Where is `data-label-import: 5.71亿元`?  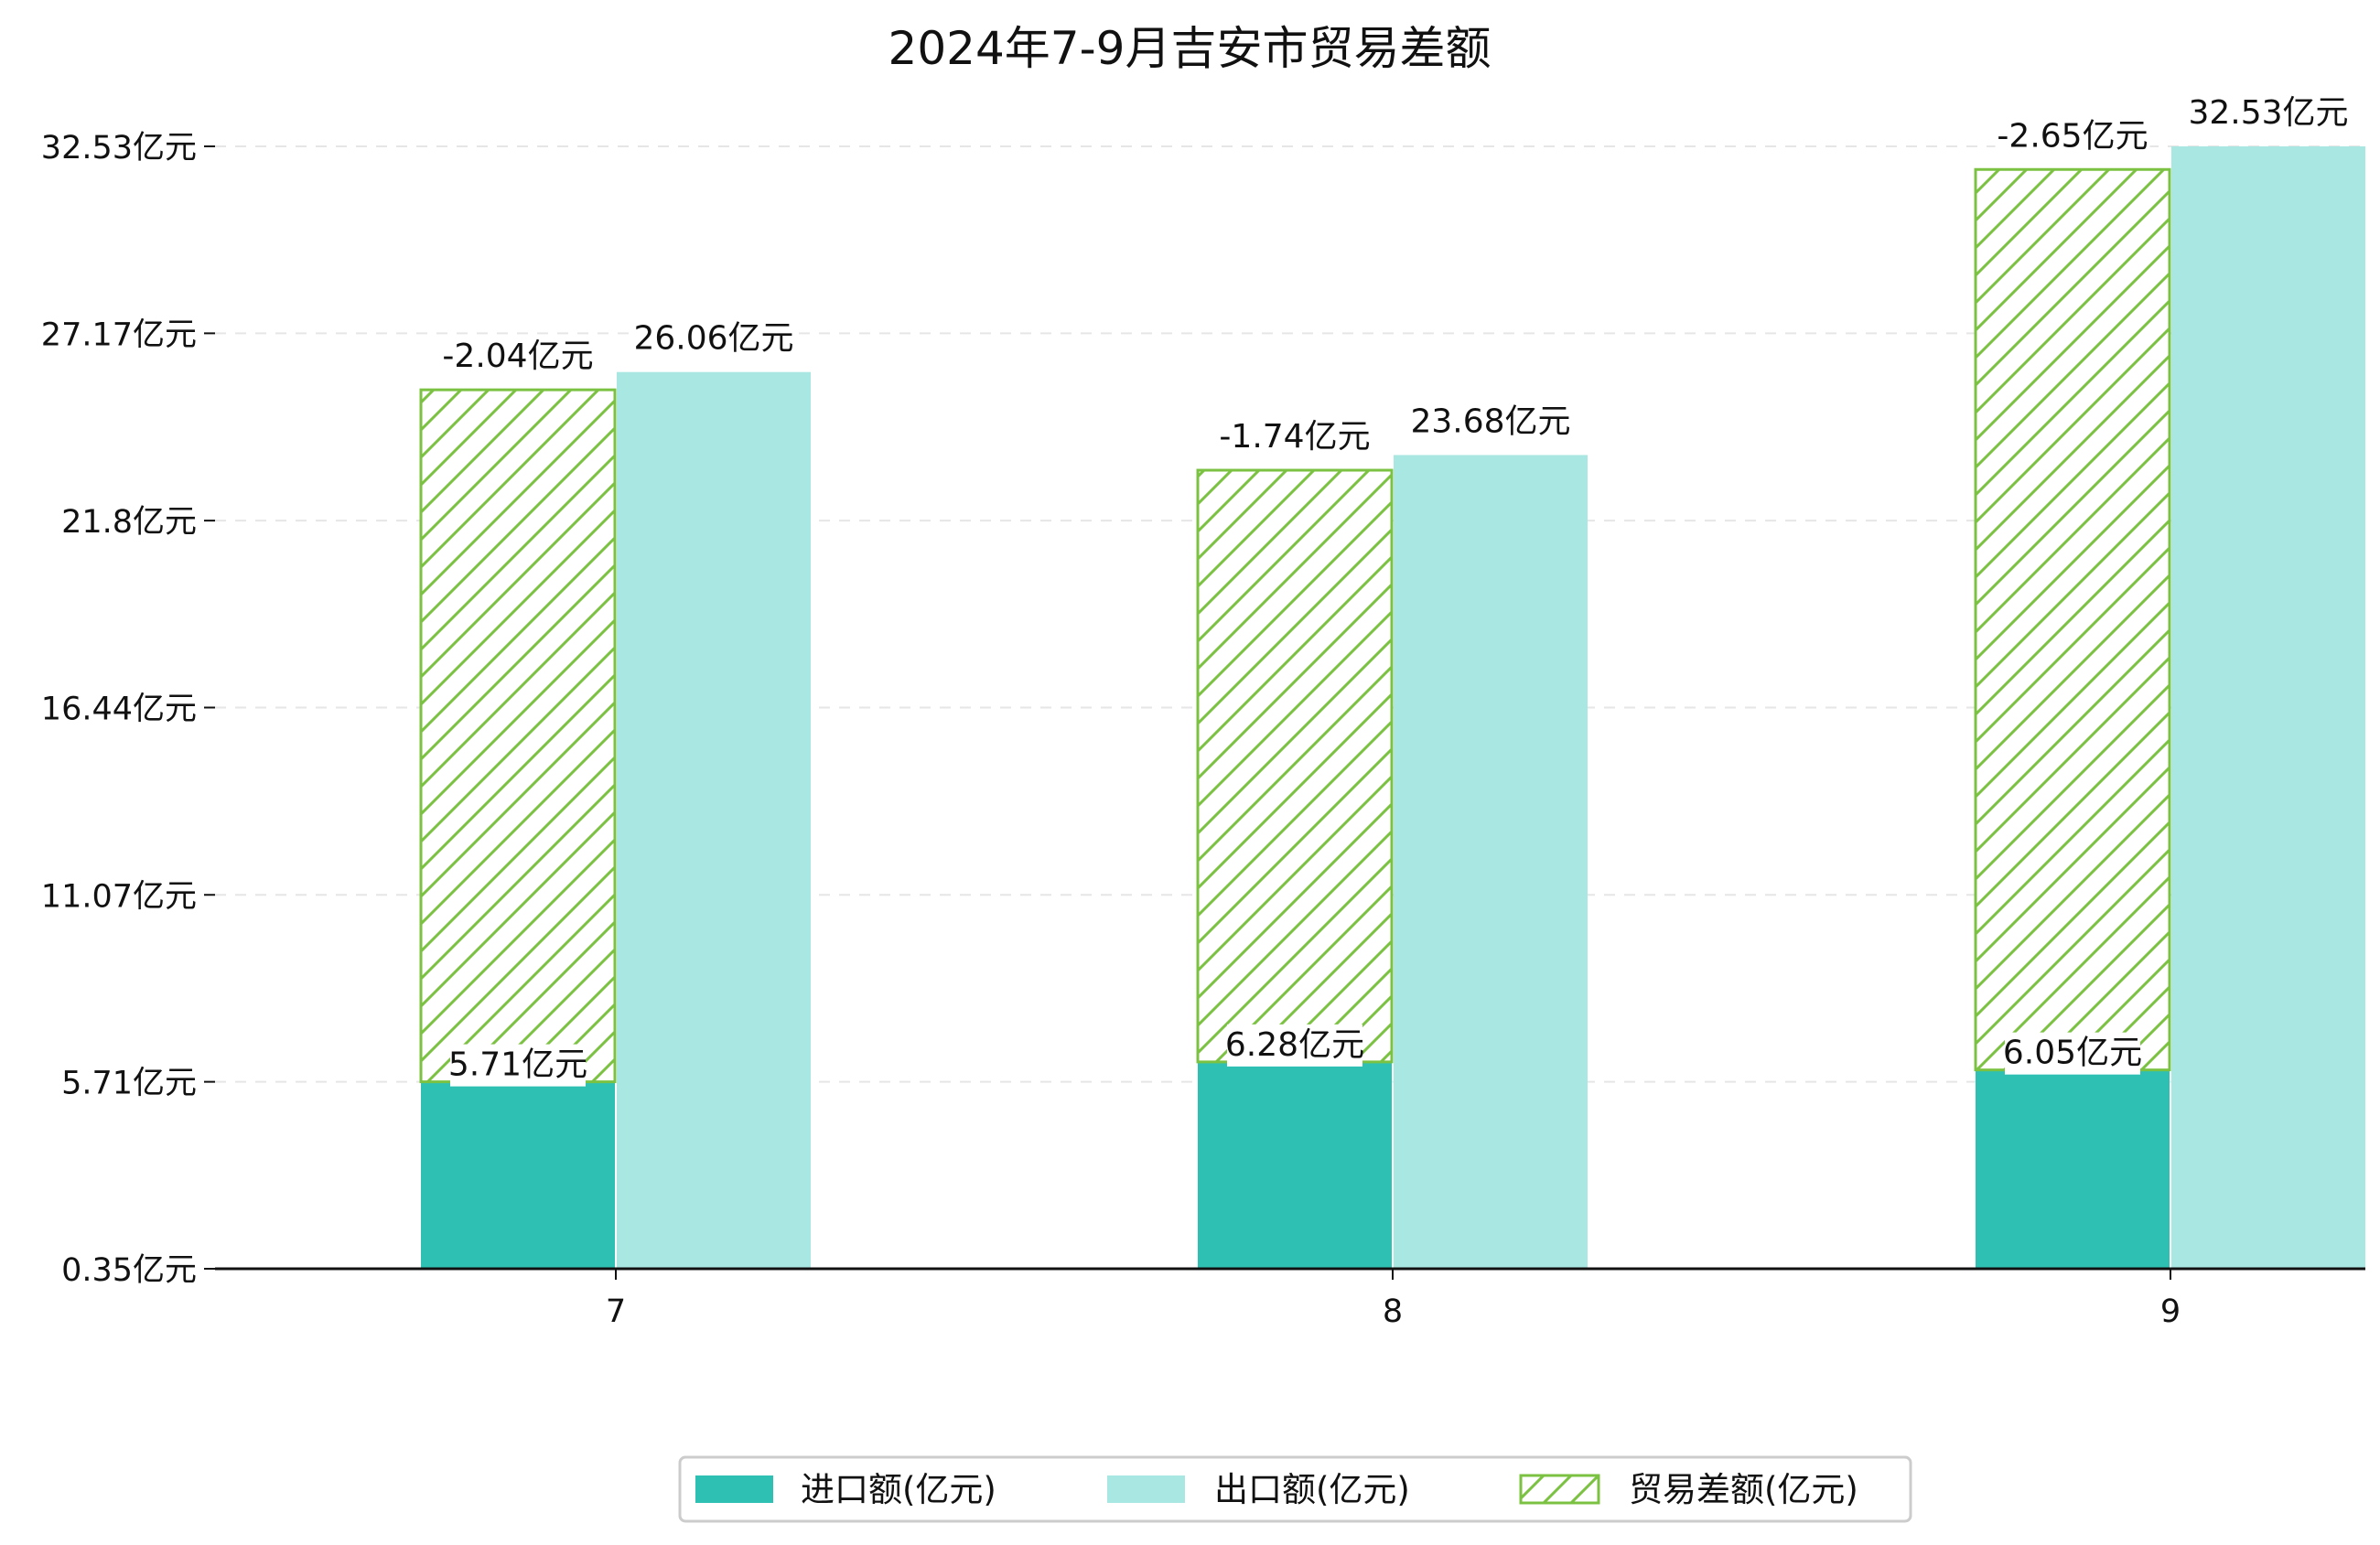
data-label-import: 5.71亿元 is located at coordinates (517, 1065).